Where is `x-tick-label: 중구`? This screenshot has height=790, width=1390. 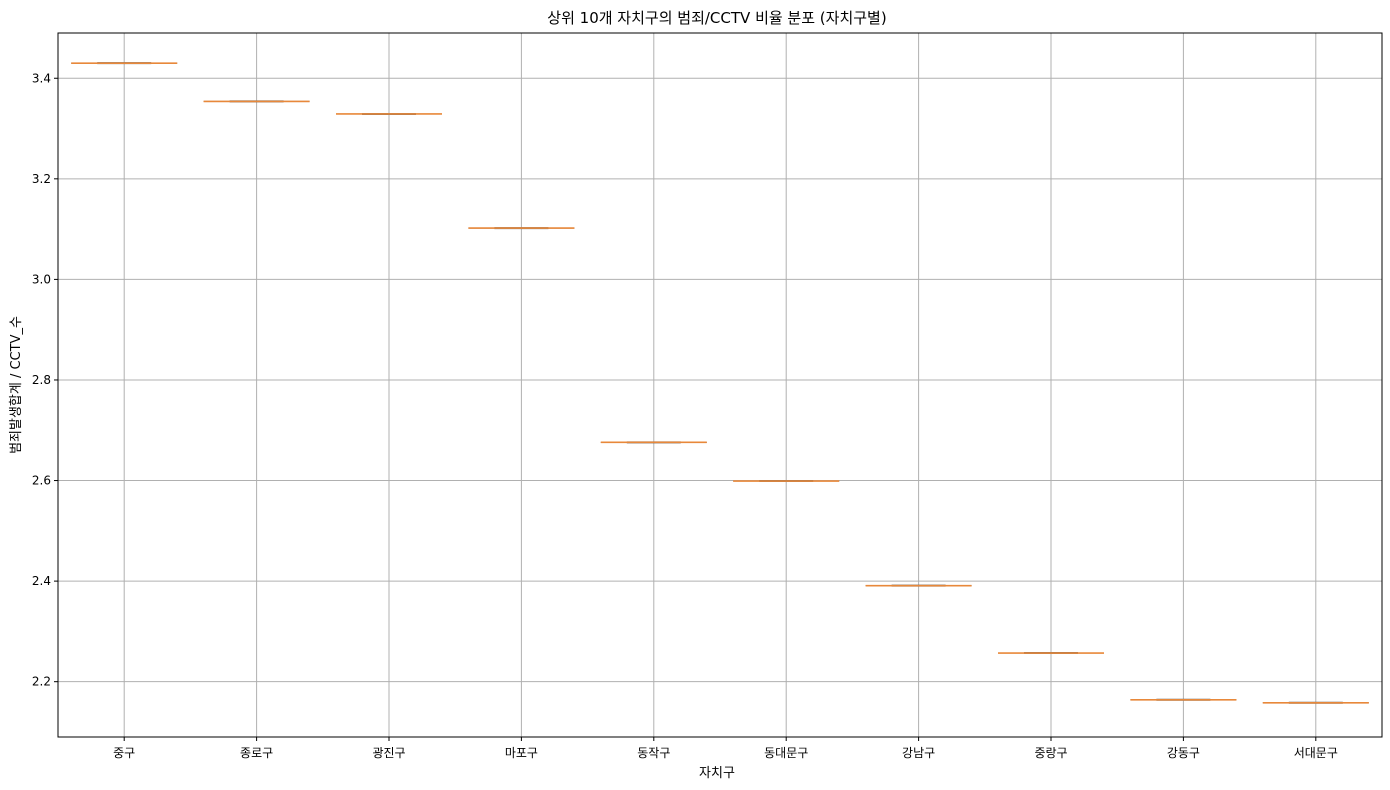
x-tick-label: 중구 is located at coordinates (124, 753).